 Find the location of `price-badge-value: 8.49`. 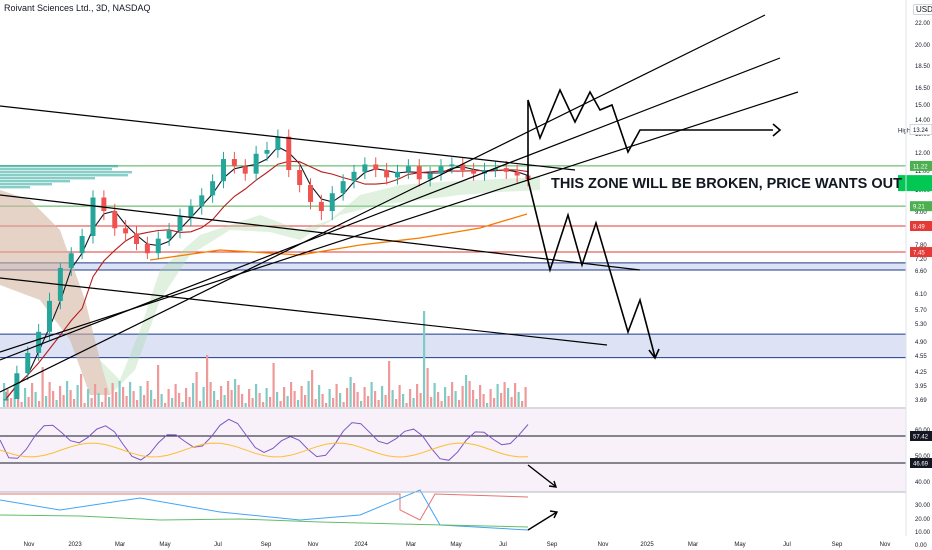

price-badge-value: 8.49 is located at coordinates (919, 228).